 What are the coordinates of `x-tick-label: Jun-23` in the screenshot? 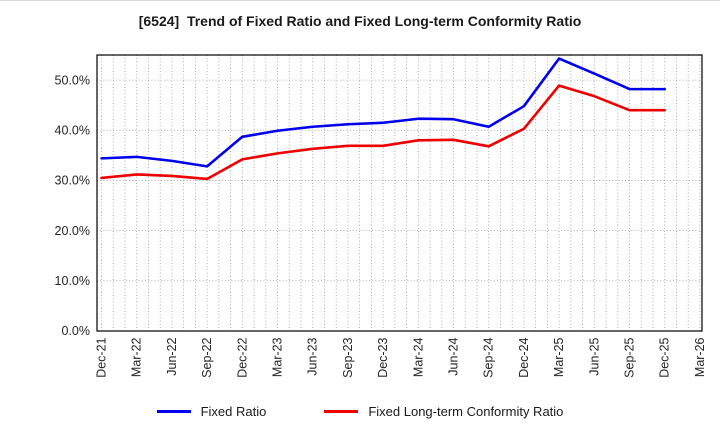 It's located at (313, 356).